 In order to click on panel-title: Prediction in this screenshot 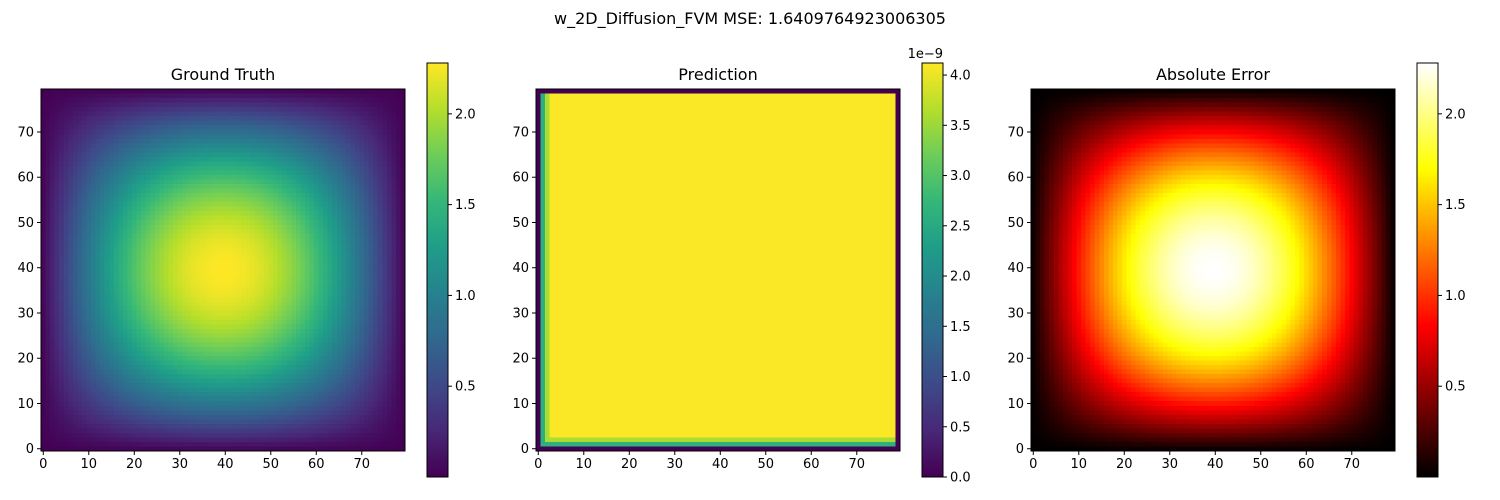, I will do `click(717, 74)`.